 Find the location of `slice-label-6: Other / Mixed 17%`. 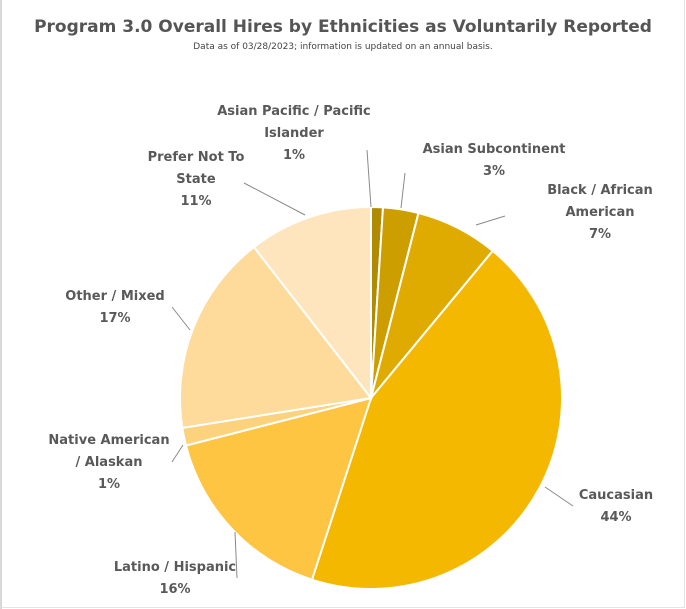

slice-label-6: Other / Mixed 17% is located at coordinates (114, 307).